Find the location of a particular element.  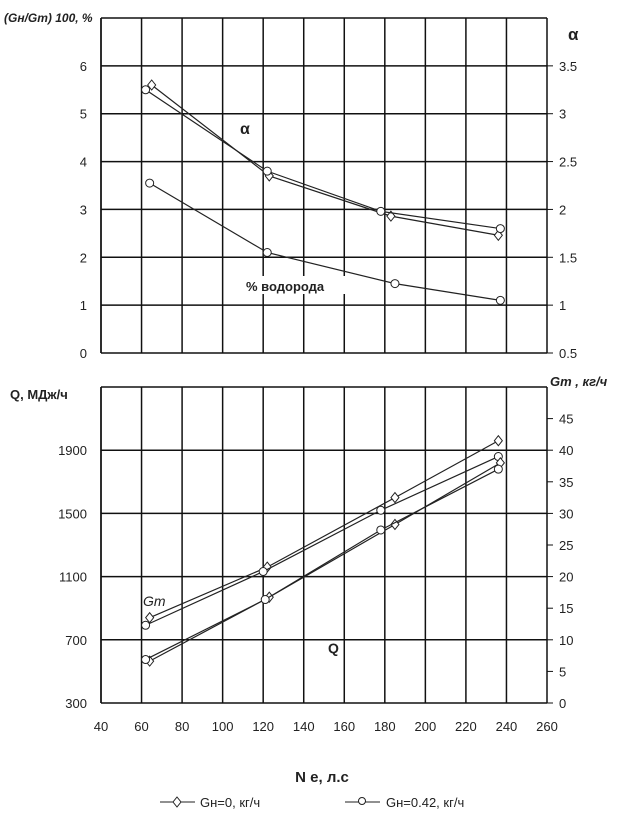

x-tick-label: 40 is located at coordinates (101, 726).